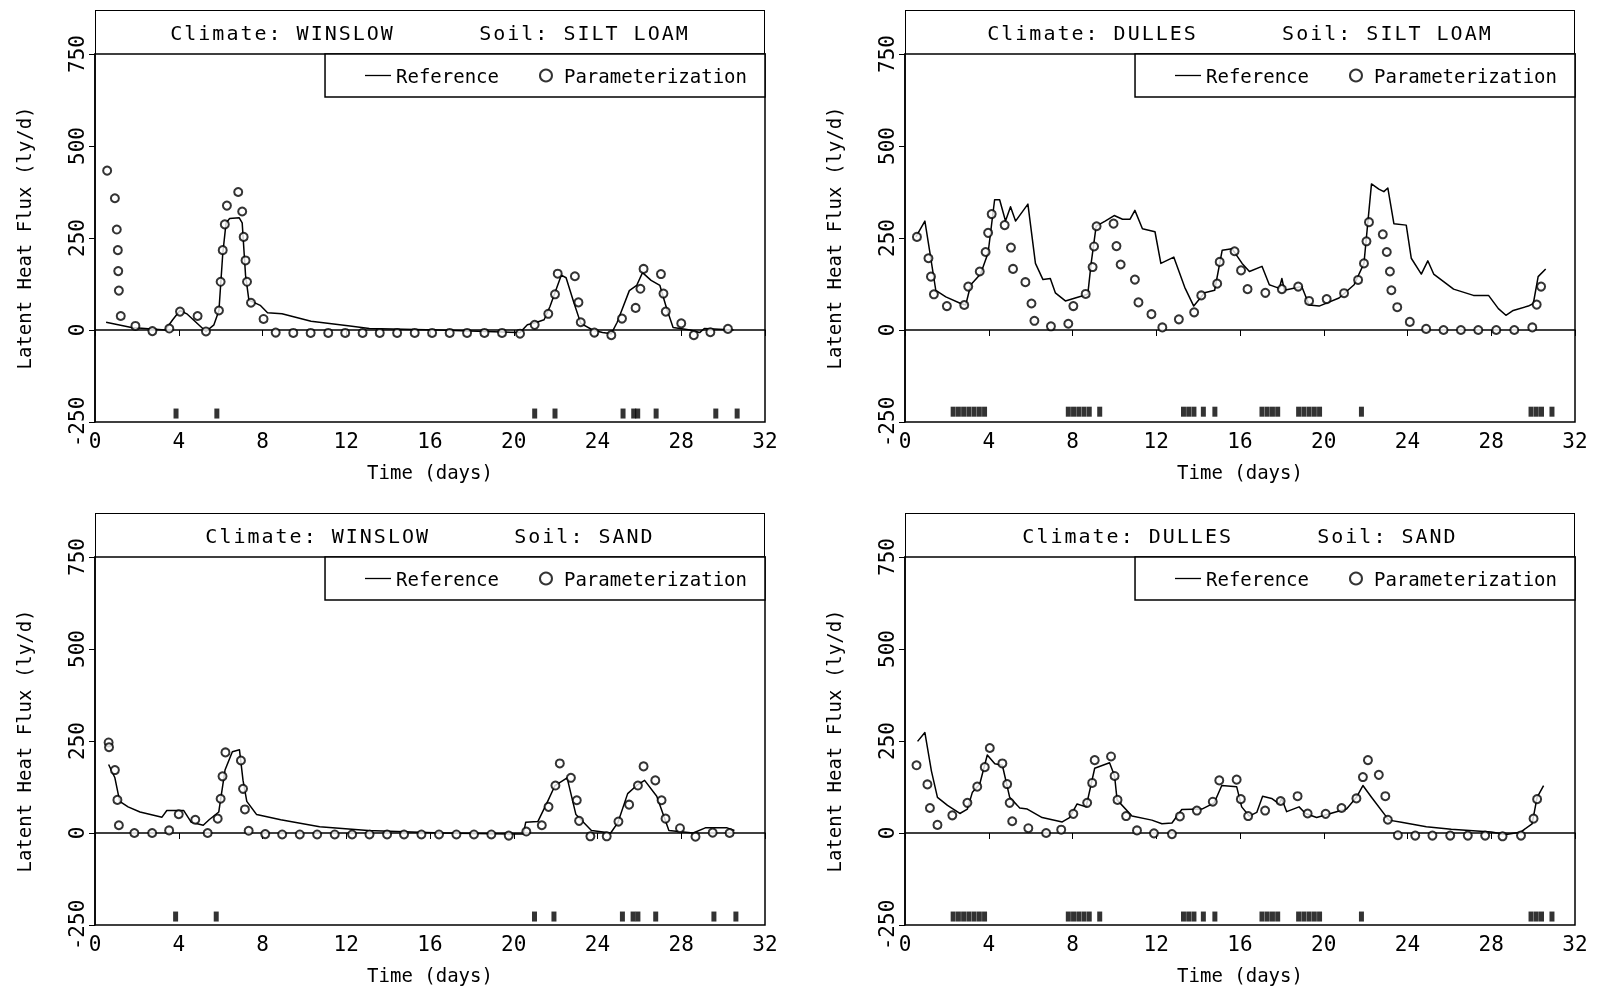  Describe the element at coordinates (346, 440) in the screenshot. I see `x-tick-label: 12` at that location.